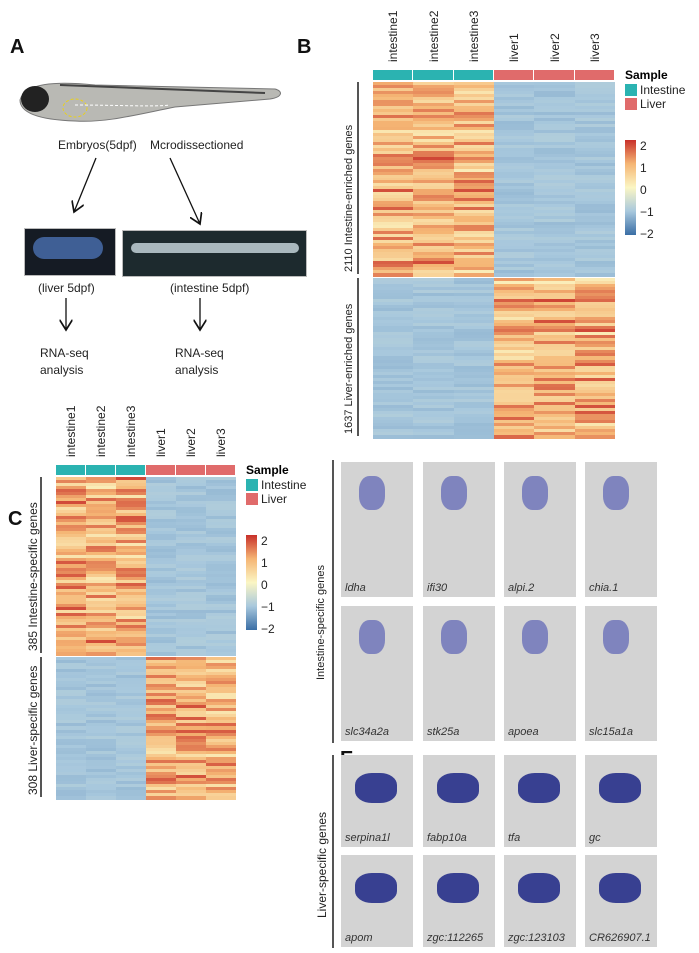 The image size is (699, 953). I want to click on zebrafish-embryo-image, so click(150, 102).